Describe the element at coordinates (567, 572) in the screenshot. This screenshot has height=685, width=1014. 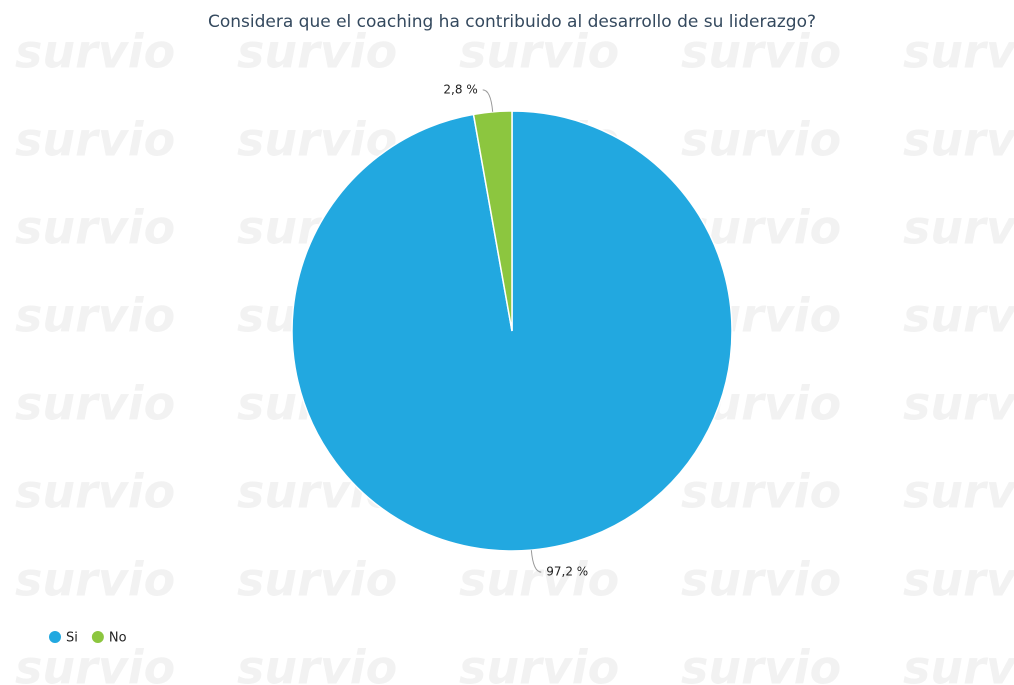
I see `data-label: 97,2 %` at that location.